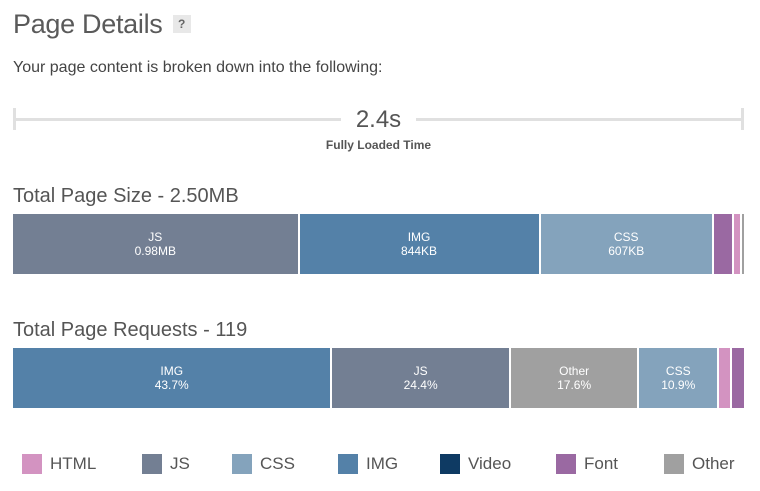 This screenshot has width=760, height=491. I want to click on size-segment-js: JS 0.98MB, so click(156, 244).